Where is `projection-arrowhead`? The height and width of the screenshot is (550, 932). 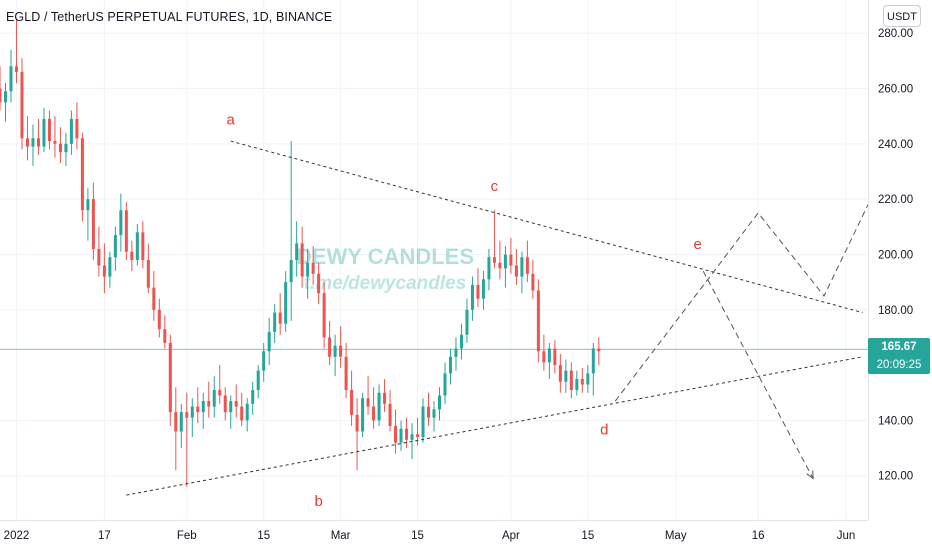
projection-arrowhead is located at coordinates (810, 475).